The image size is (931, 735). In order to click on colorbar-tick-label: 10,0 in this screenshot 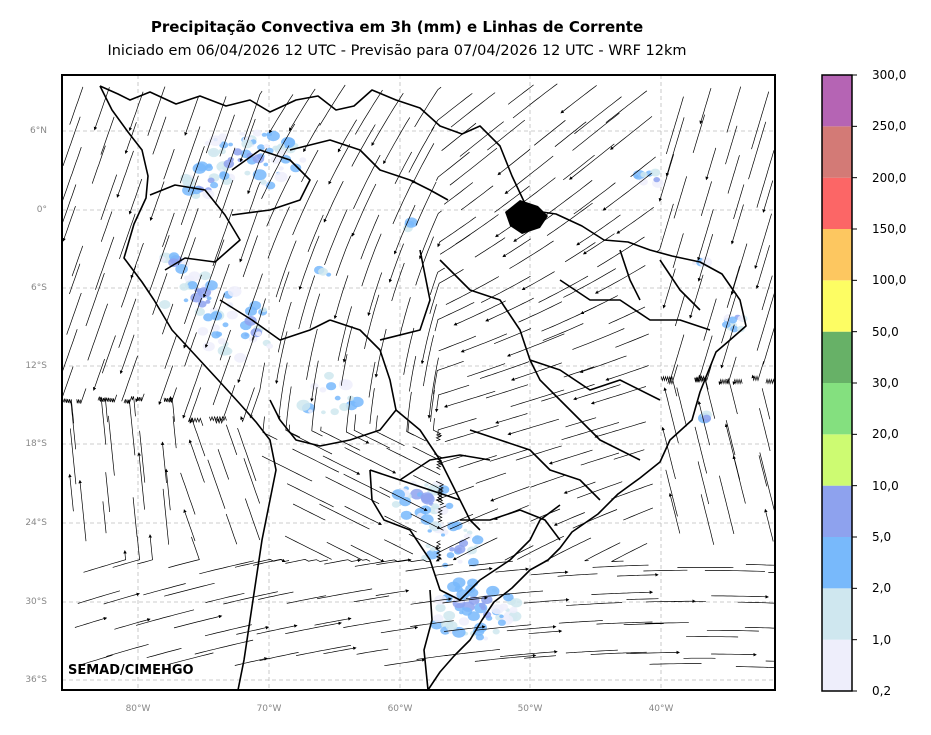, I will do `click(885, 485)`.